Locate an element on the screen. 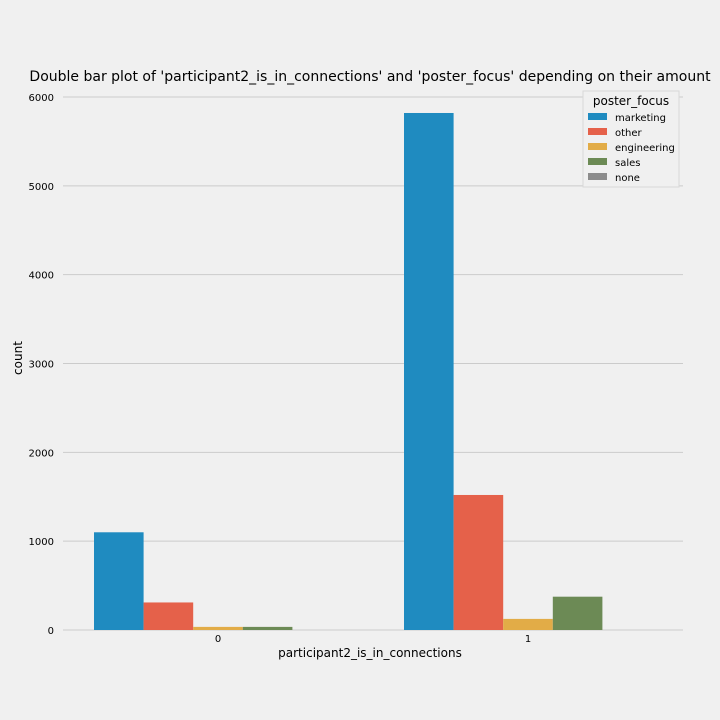  y-tick-label: 4000 is located at coordinates (41, 276).